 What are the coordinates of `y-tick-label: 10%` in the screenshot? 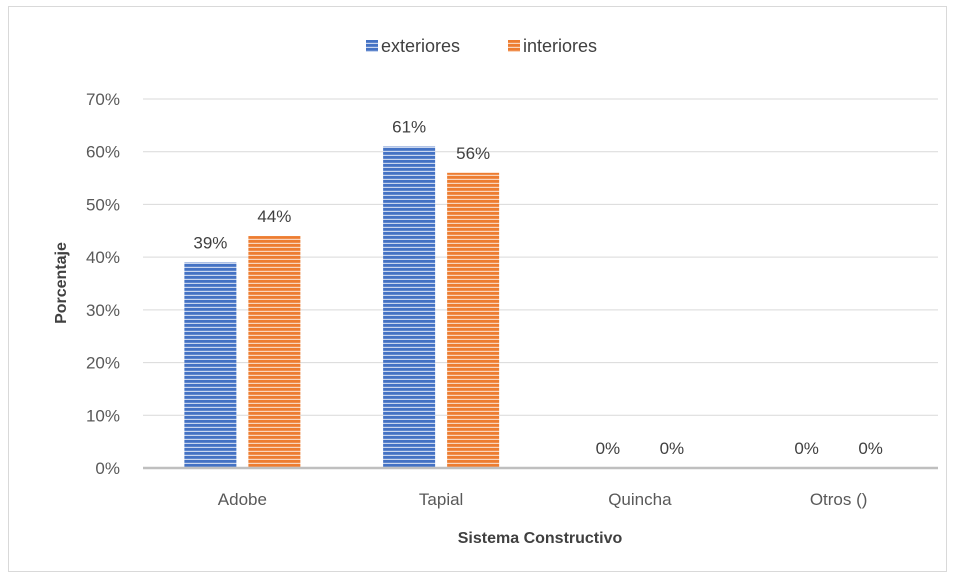 It's located at (103, 415).